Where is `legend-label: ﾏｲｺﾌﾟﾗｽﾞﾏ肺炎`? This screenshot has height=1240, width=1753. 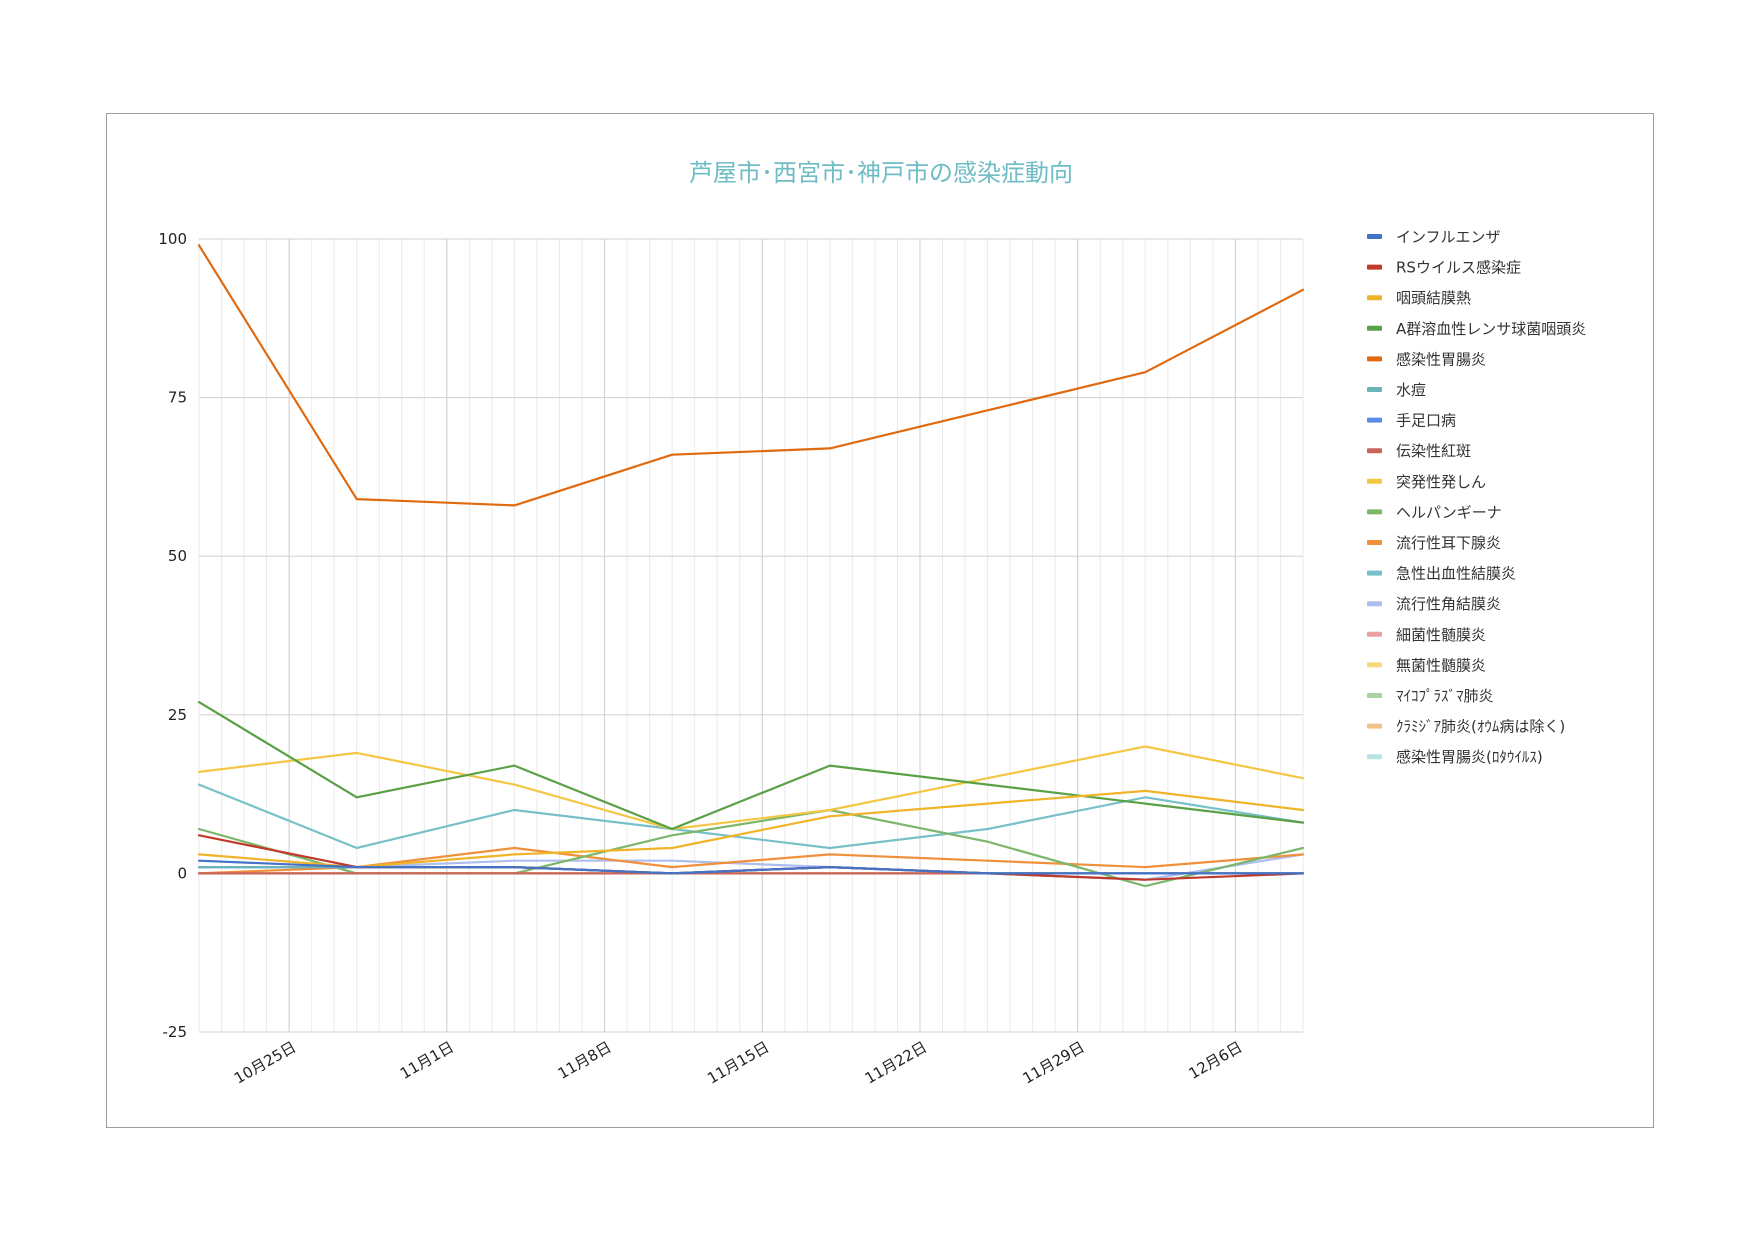 legend-label: ﾏｲｺﾌﾟﾗｽﾞﾏ肺炎 is located at coordinates (1445, 696).